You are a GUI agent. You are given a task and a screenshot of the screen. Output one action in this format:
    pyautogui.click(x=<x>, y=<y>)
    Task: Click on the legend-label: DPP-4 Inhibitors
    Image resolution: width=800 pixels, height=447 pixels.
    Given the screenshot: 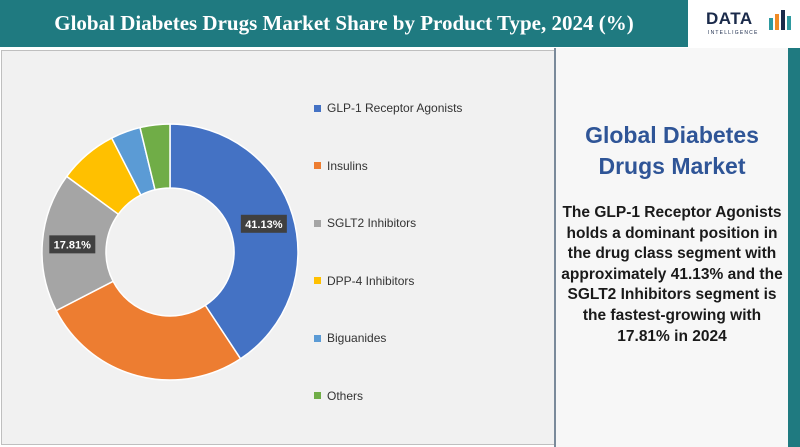 What is the action you would take?
    pyautogui.click(x=371, y=280)
    